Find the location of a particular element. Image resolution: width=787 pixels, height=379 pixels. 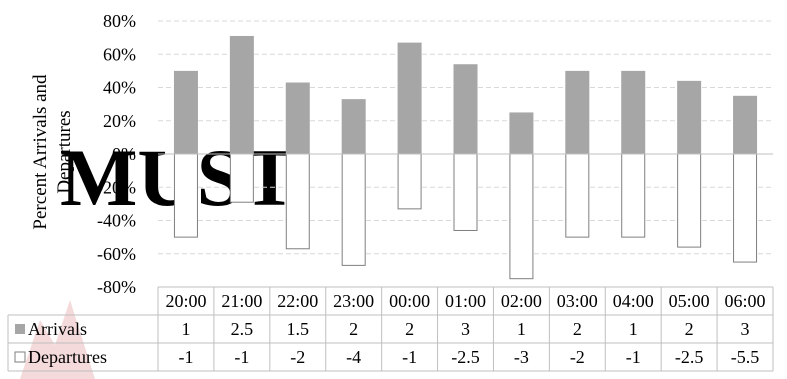

category-label: 04:00 is located at coordinates (633, 301).